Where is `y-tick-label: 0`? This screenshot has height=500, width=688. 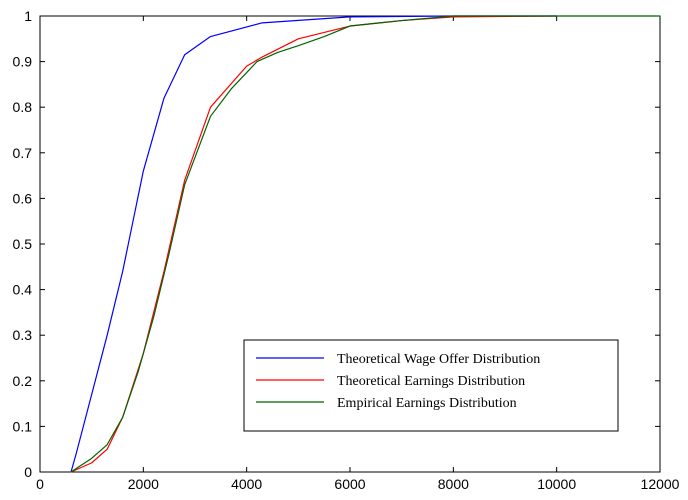
y-tick-label: 0 is located at coordinates (28, 472).